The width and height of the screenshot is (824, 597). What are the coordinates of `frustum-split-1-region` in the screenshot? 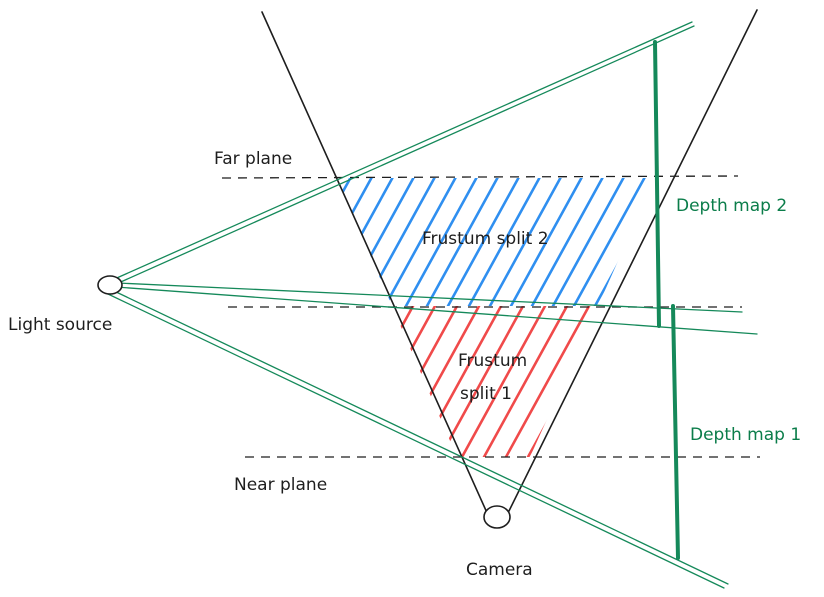 It's located at (495, 381).